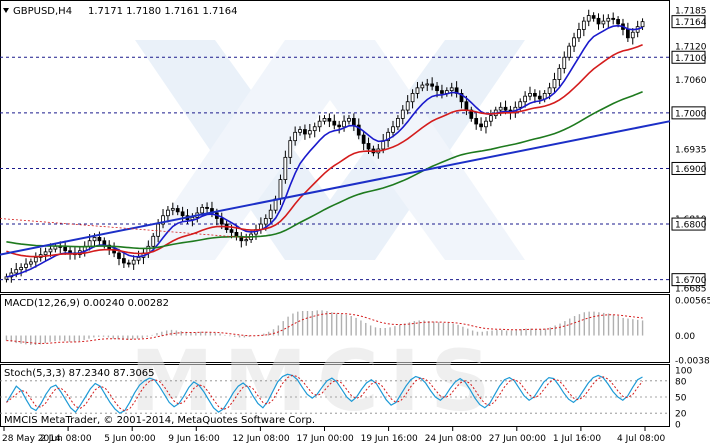 This screenshot has width=710, height=445. I want to click on macd-label: MACD(12,26,9) 0.00240 0.00282, so click(86, 303).